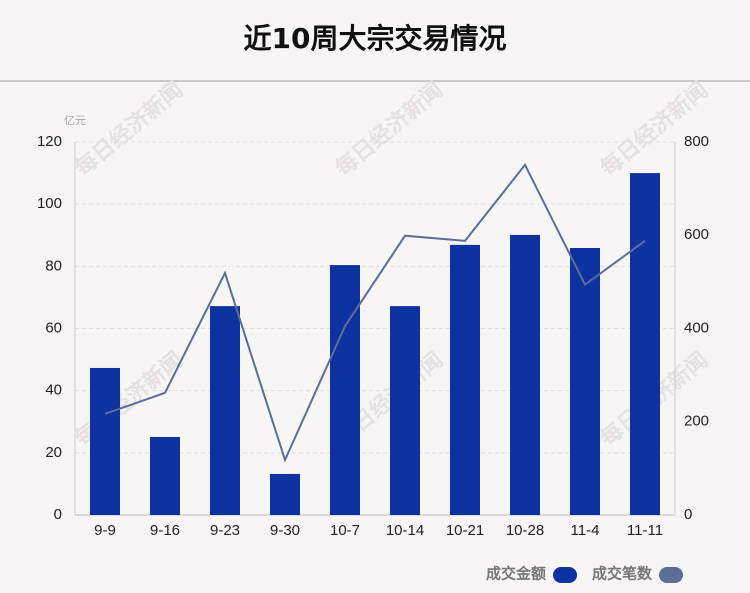  I want to click on chart-title: 近10周大宗交易情况, so click(375, 38).